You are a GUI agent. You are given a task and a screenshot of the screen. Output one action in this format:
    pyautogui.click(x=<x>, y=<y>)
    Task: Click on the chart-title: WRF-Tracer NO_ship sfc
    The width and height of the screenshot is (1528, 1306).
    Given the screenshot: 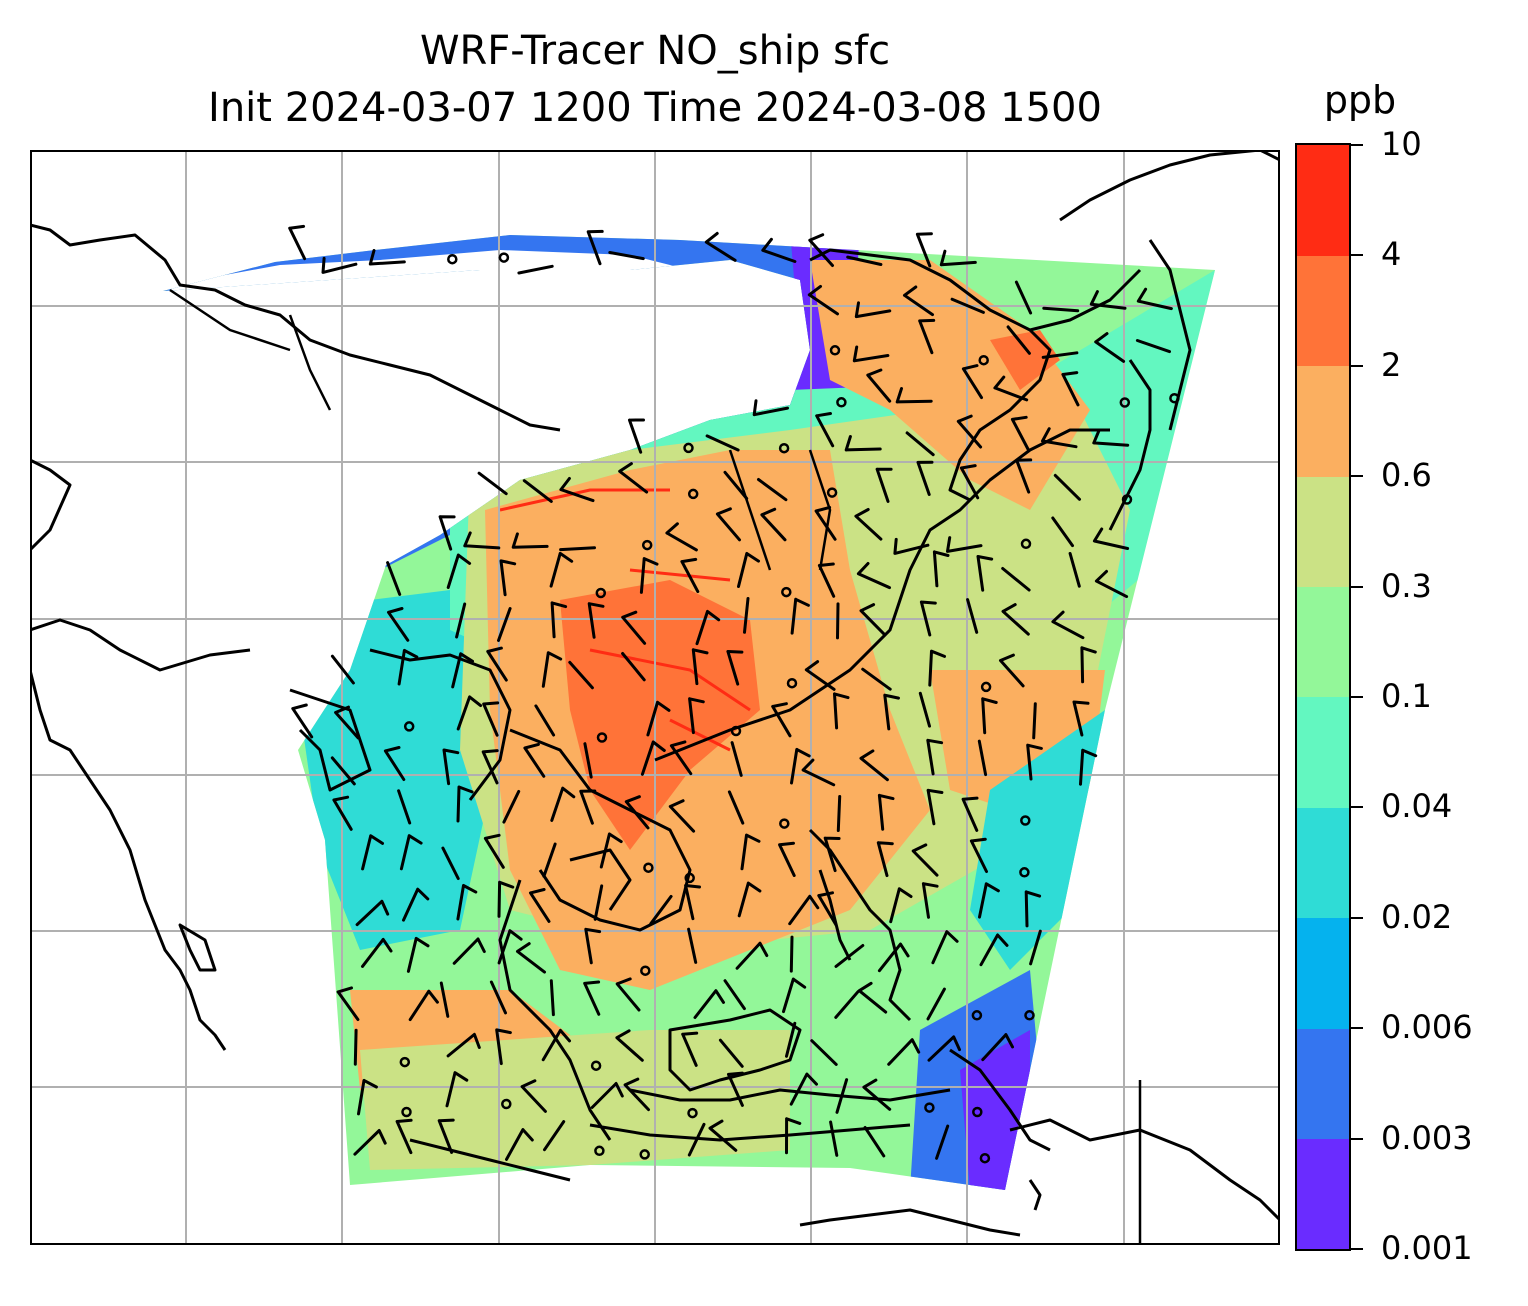 What is the action you would take?
    pyautogui.click(x=655, y=51)
    